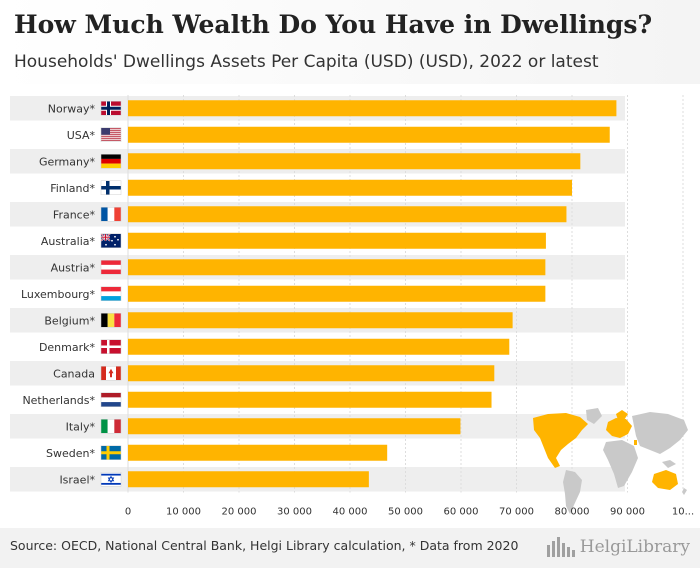  Describe the element at coordinates (73, 267) in the screenshot. I see `category-label: Austria*` at that location.